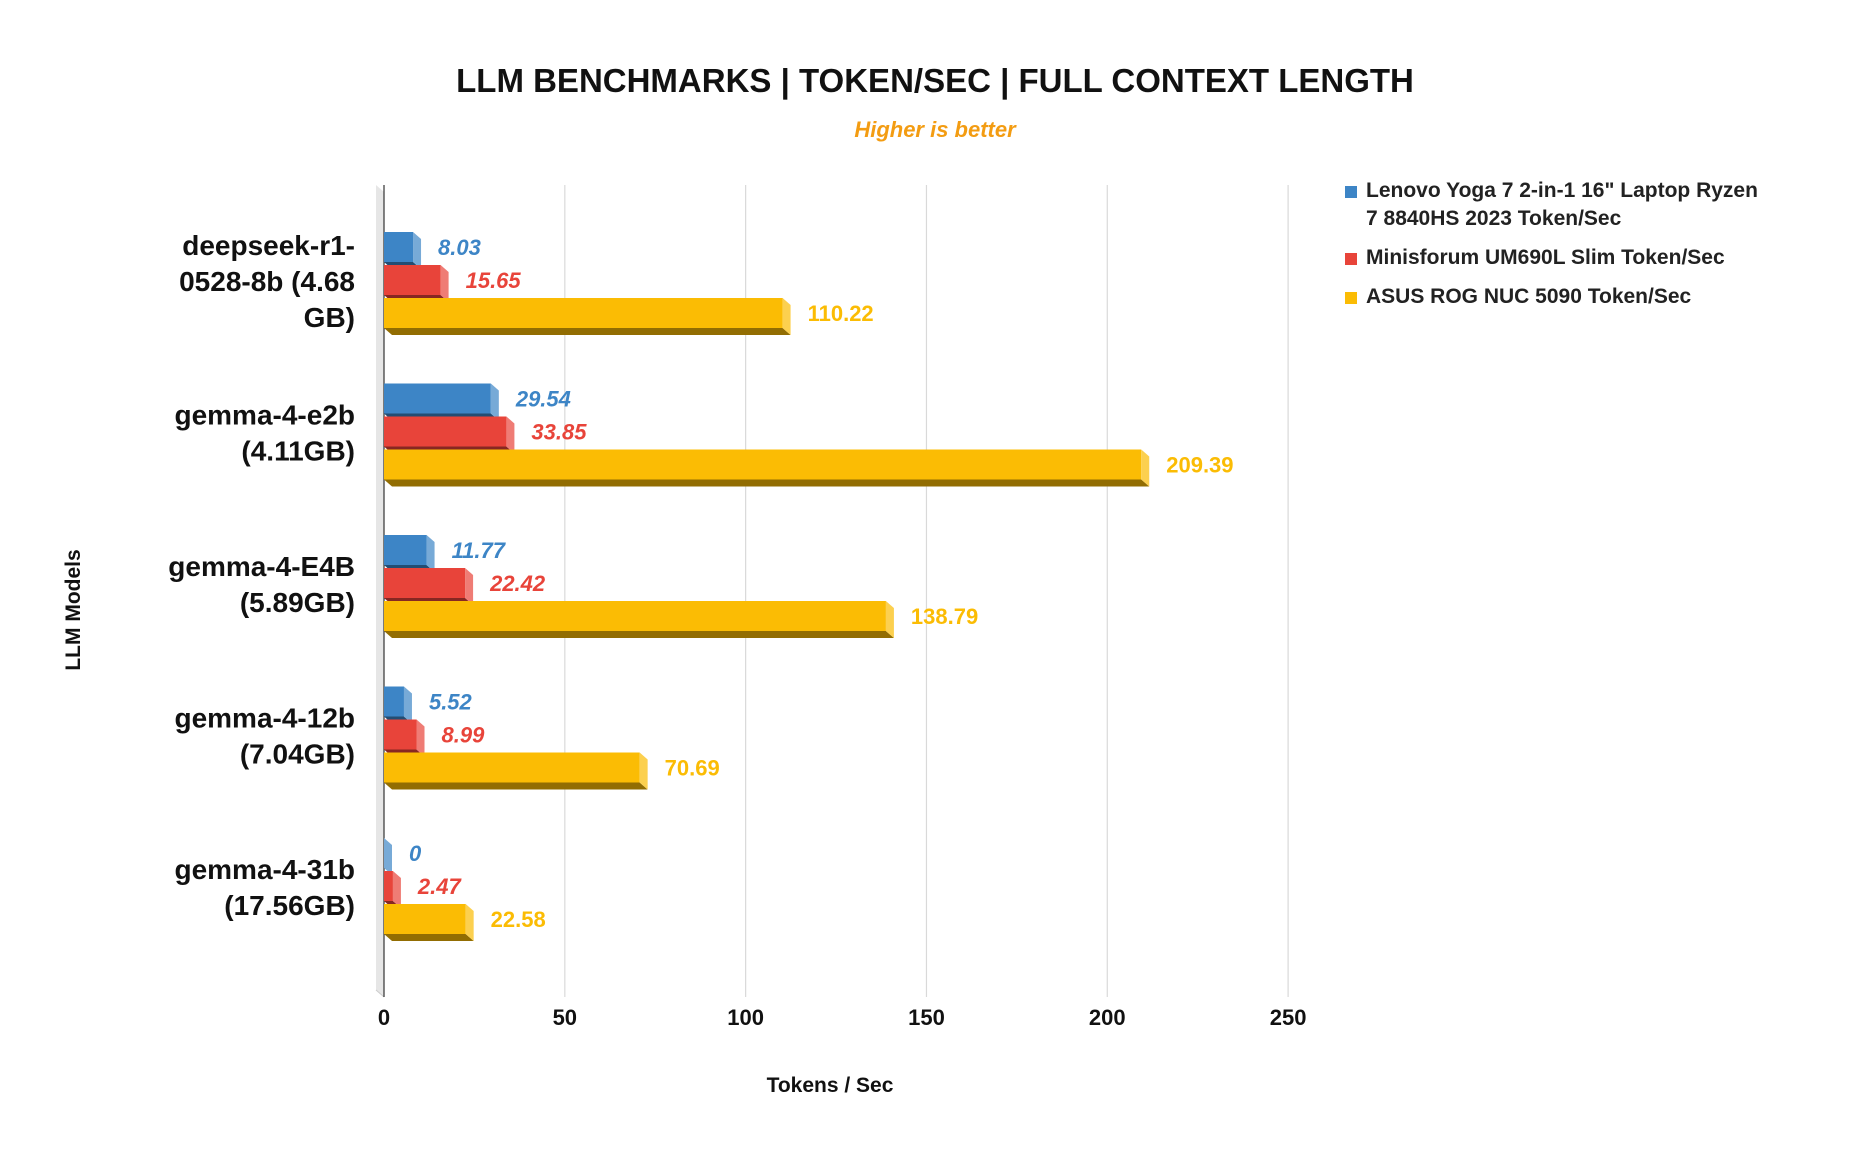 The image size is (1860, 1151). Describe the element at coordinates (1199, 465) in the screenshot. I see `data-label: 209.39` at that location.